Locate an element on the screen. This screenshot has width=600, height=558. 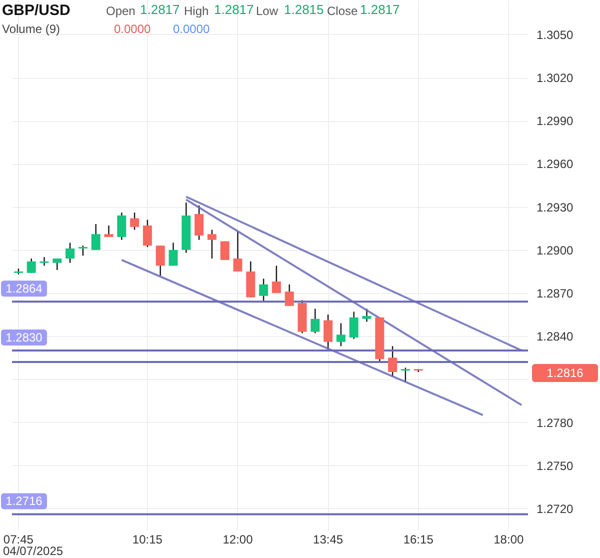
text: 04/07/2025 is located at coordinates (33, 551).